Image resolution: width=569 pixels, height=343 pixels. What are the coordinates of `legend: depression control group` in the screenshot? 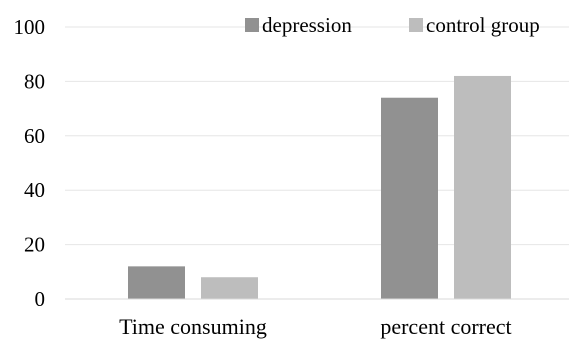 It's located at (392, 25).